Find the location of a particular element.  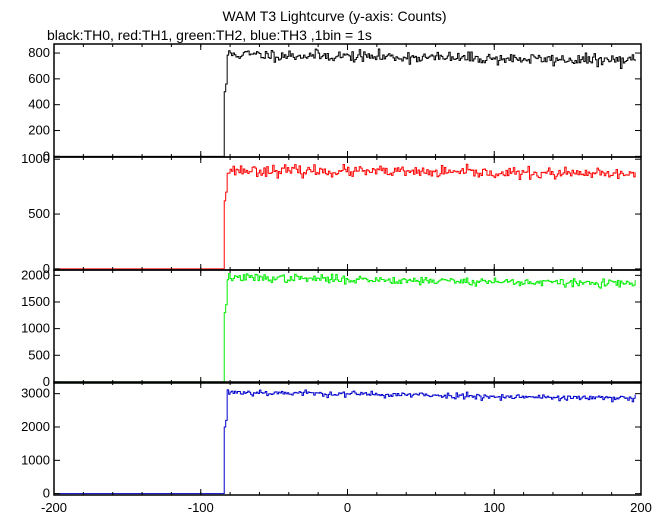

y-tick-label: 200 is located at coordinates (39, 130).